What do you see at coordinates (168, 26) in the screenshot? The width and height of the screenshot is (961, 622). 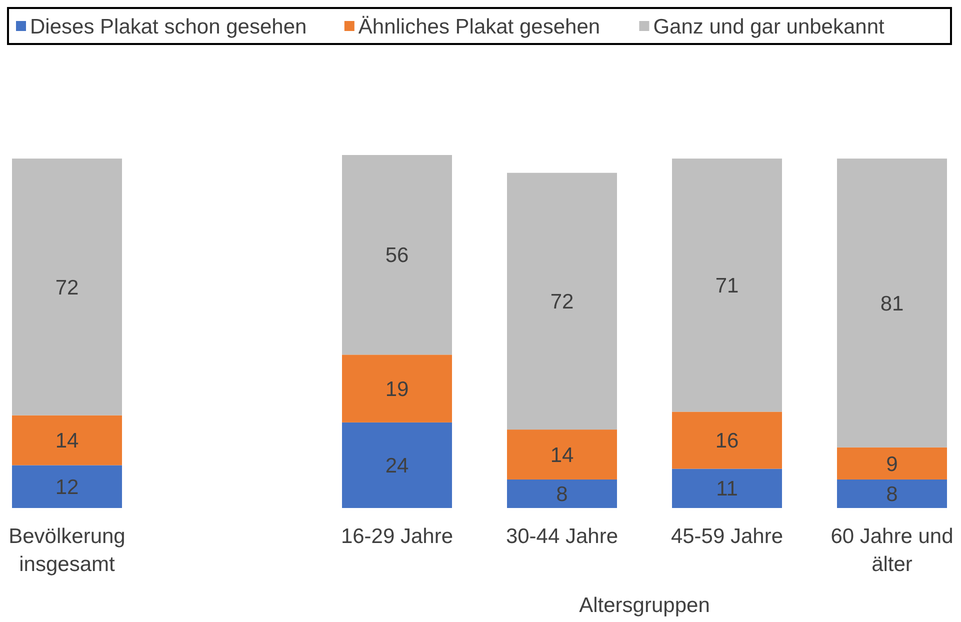 I see `legend-label: Dieses Plakat schon gesehen` at bounding box center [168, 26].